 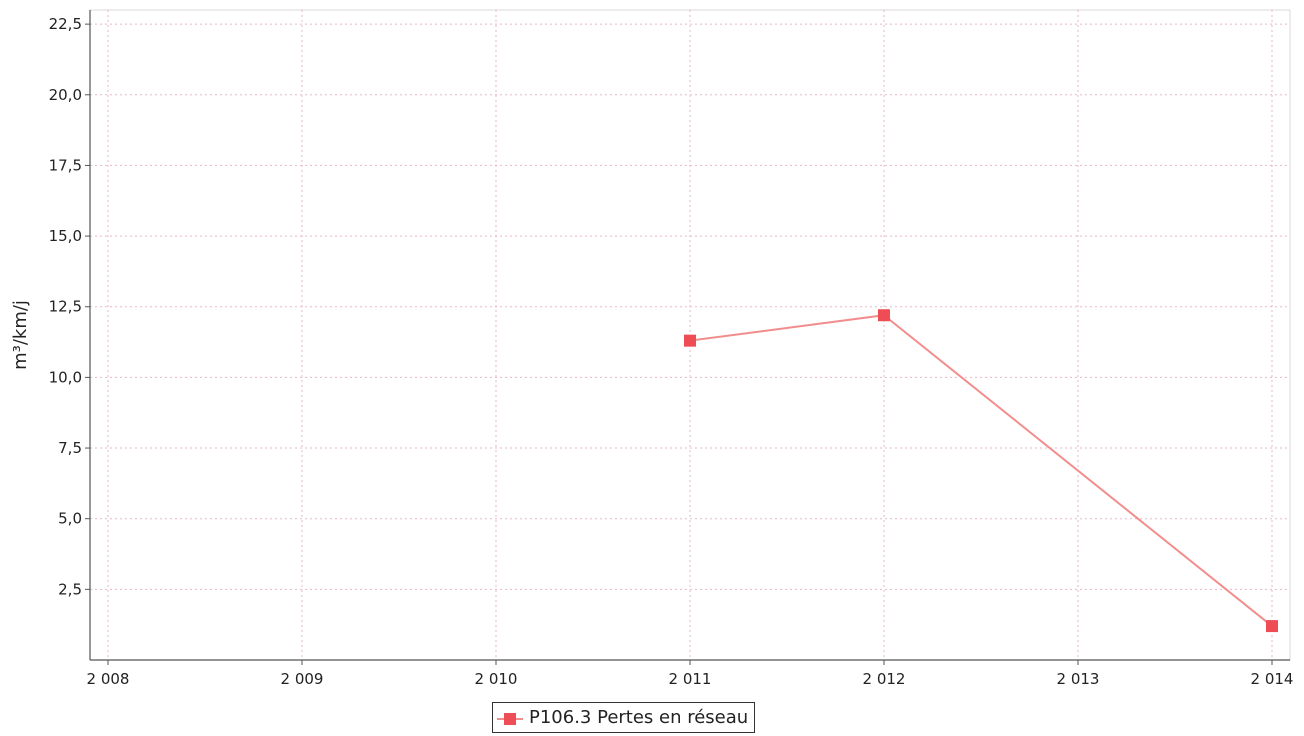 I want to click on legend-series-swatch, so click(x=510, y=718).